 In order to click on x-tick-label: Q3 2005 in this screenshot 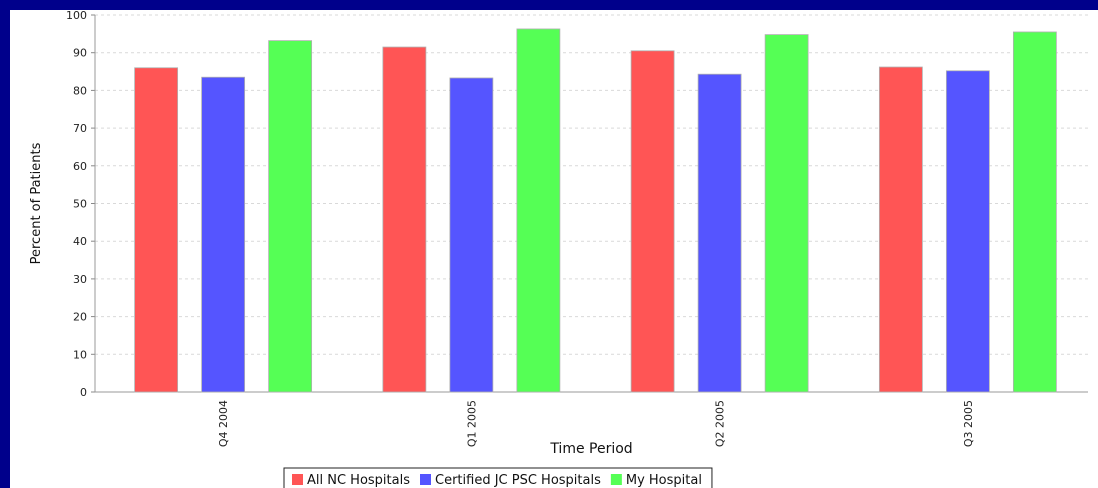, I will do `click(968, 423)`.